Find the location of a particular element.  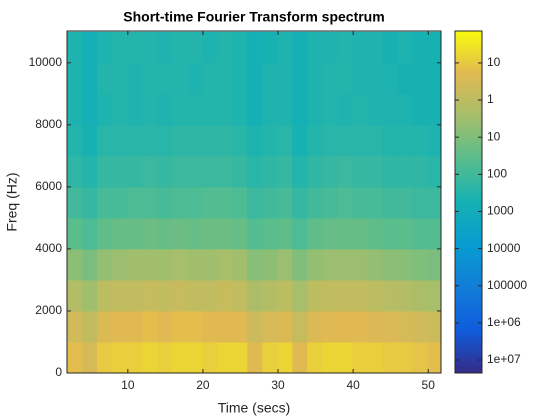

y-tick-label: 0 is located at coordinates (58, 372).